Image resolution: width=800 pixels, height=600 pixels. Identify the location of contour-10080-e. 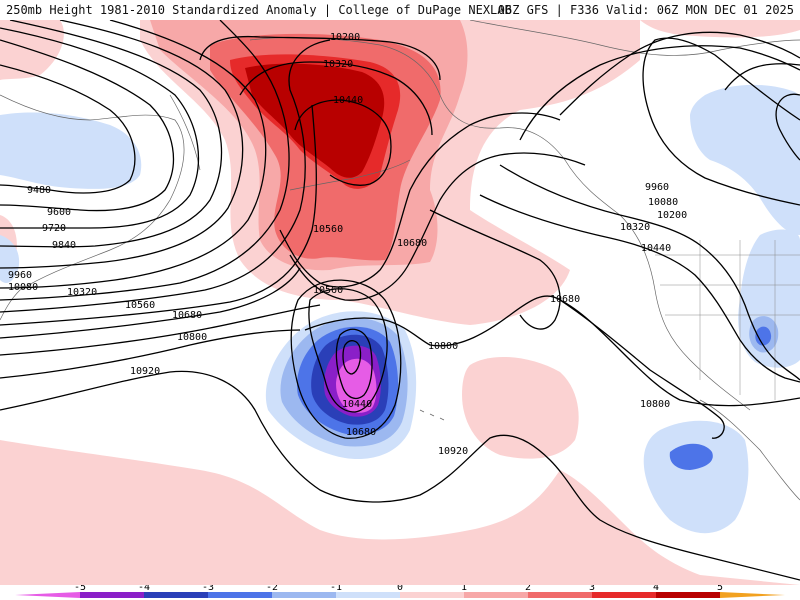
(679, 73).